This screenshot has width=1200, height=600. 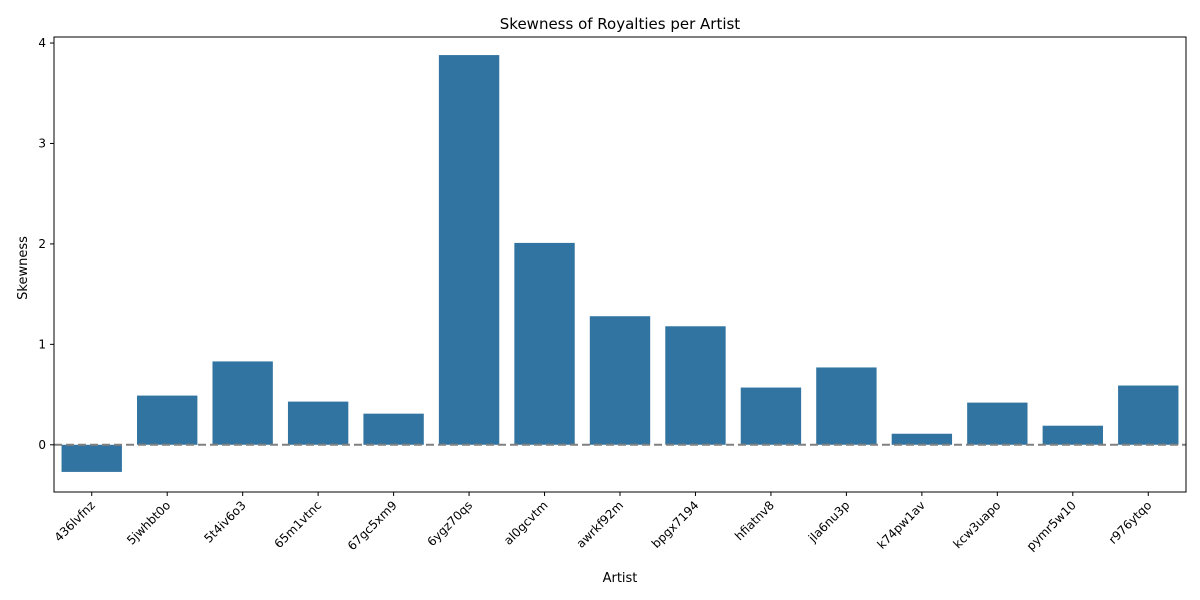 What do you see at coordinates (1072, 435) in the screenshot?
I see `bar-pymr5w10` at bounding box center [1072, 435].